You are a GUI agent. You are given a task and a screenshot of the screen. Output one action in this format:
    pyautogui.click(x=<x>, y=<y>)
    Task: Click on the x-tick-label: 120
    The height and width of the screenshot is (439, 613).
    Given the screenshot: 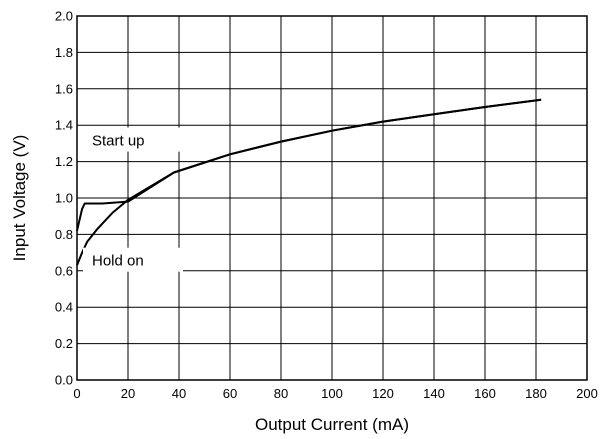 What is the action you would take?
    pyautogui.click(x=383, y=393)
    